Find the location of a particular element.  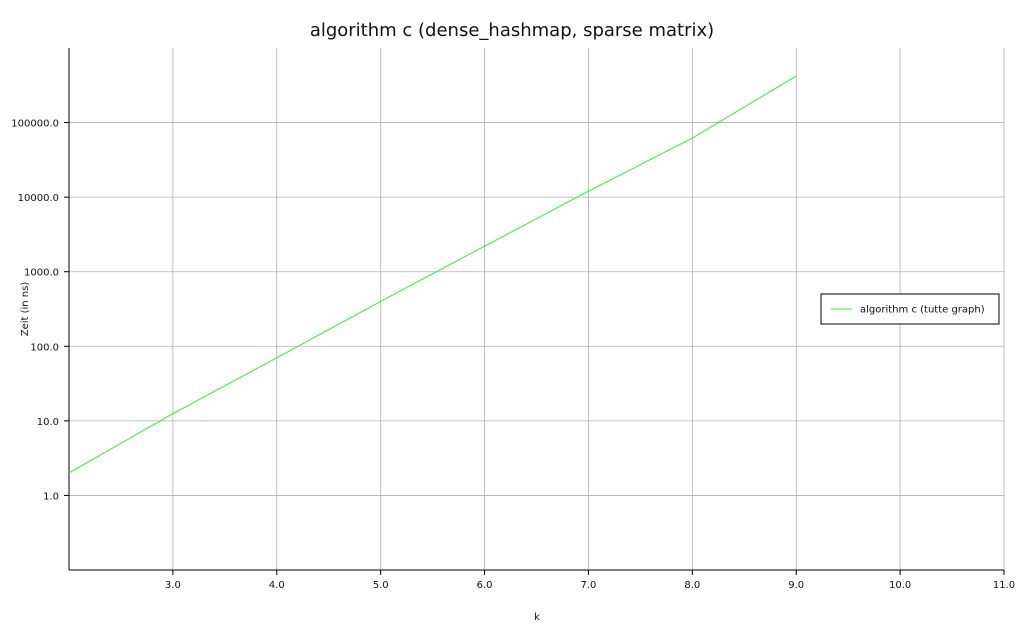

legend: algorithm c (tutte graph) is located at coordinates (910, 309).